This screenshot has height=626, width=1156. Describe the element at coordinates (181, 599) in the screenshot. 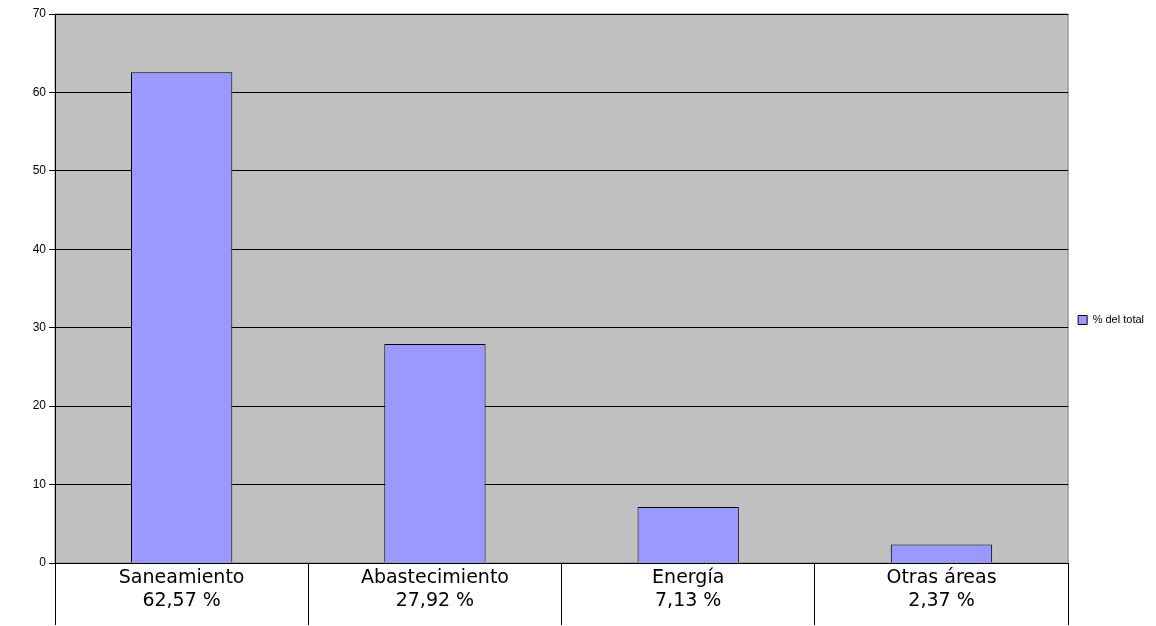

I see `data-label: 62,57 %` at that location.